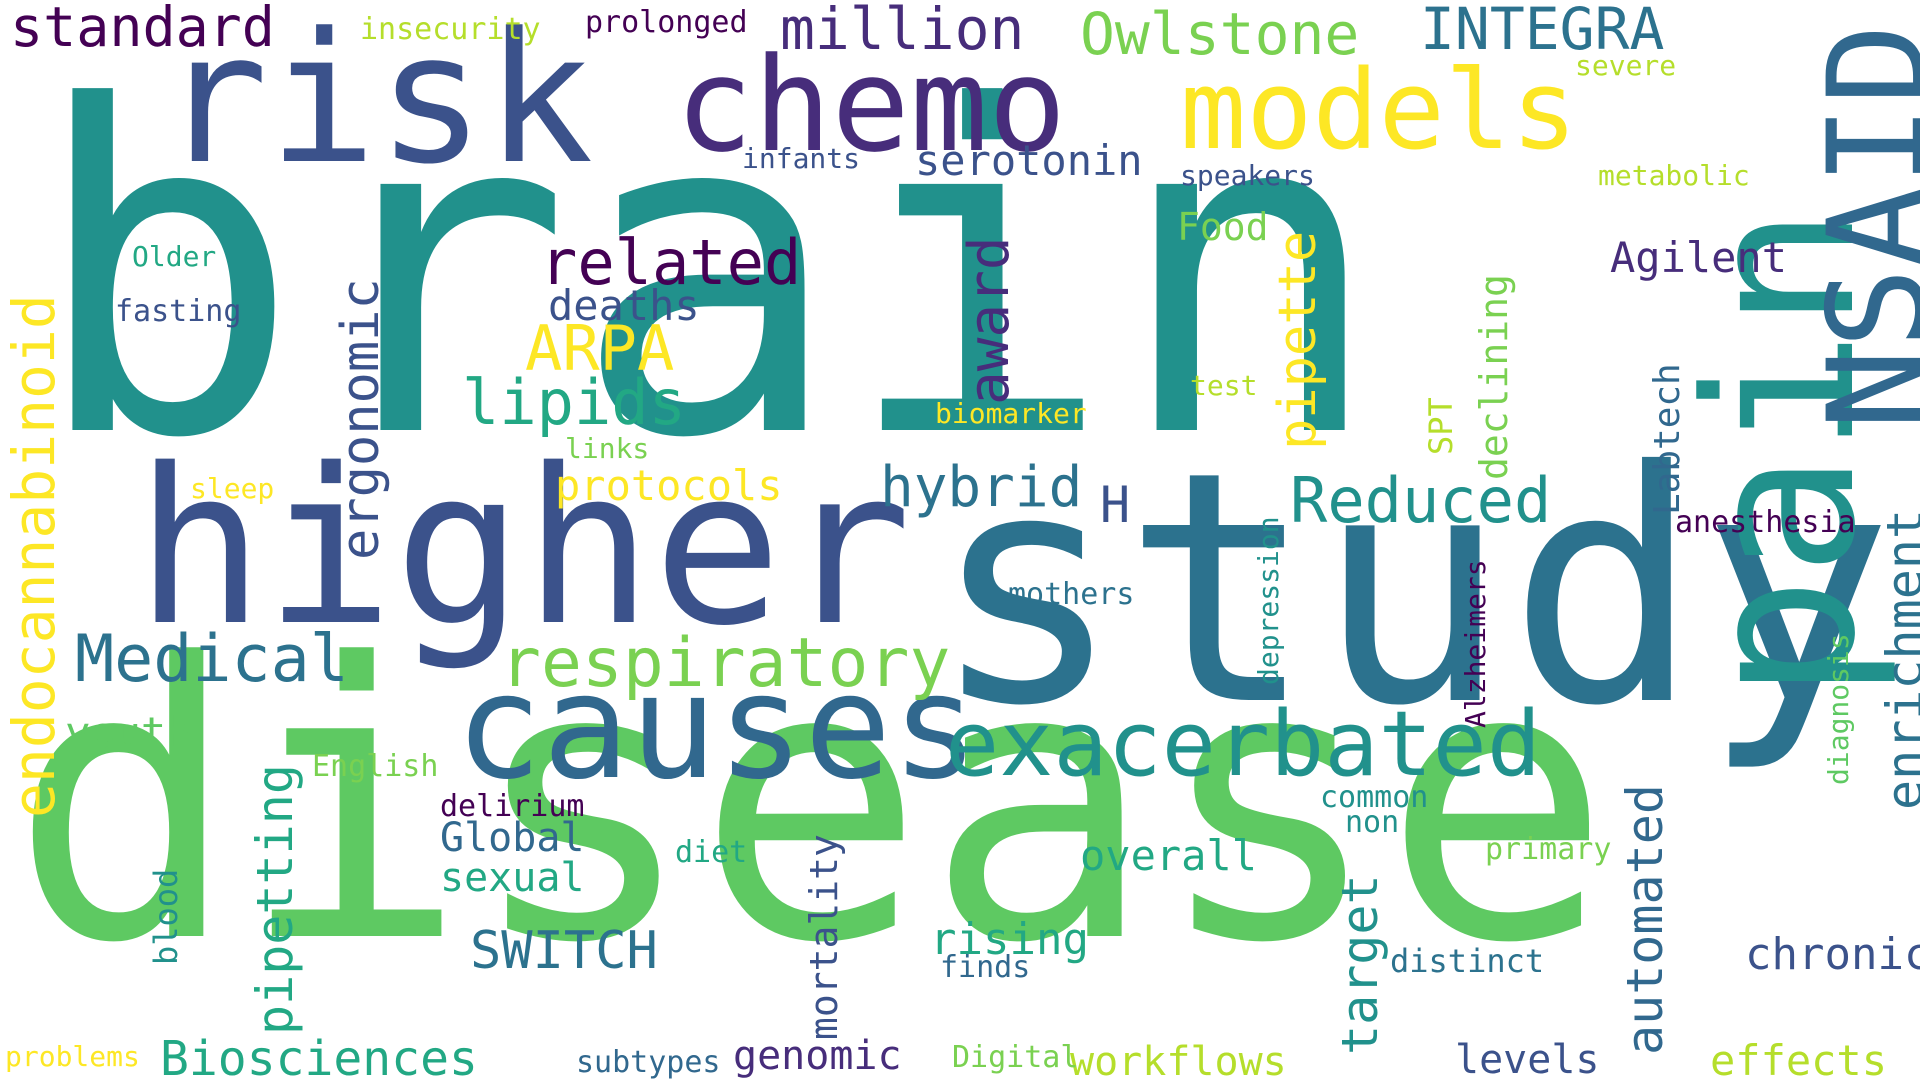 This screenshot has width=1920, height=1087. Describe the element at coordinates (275, 899) in the screenshot. I see `word-pipetting: pipetting` at that location.